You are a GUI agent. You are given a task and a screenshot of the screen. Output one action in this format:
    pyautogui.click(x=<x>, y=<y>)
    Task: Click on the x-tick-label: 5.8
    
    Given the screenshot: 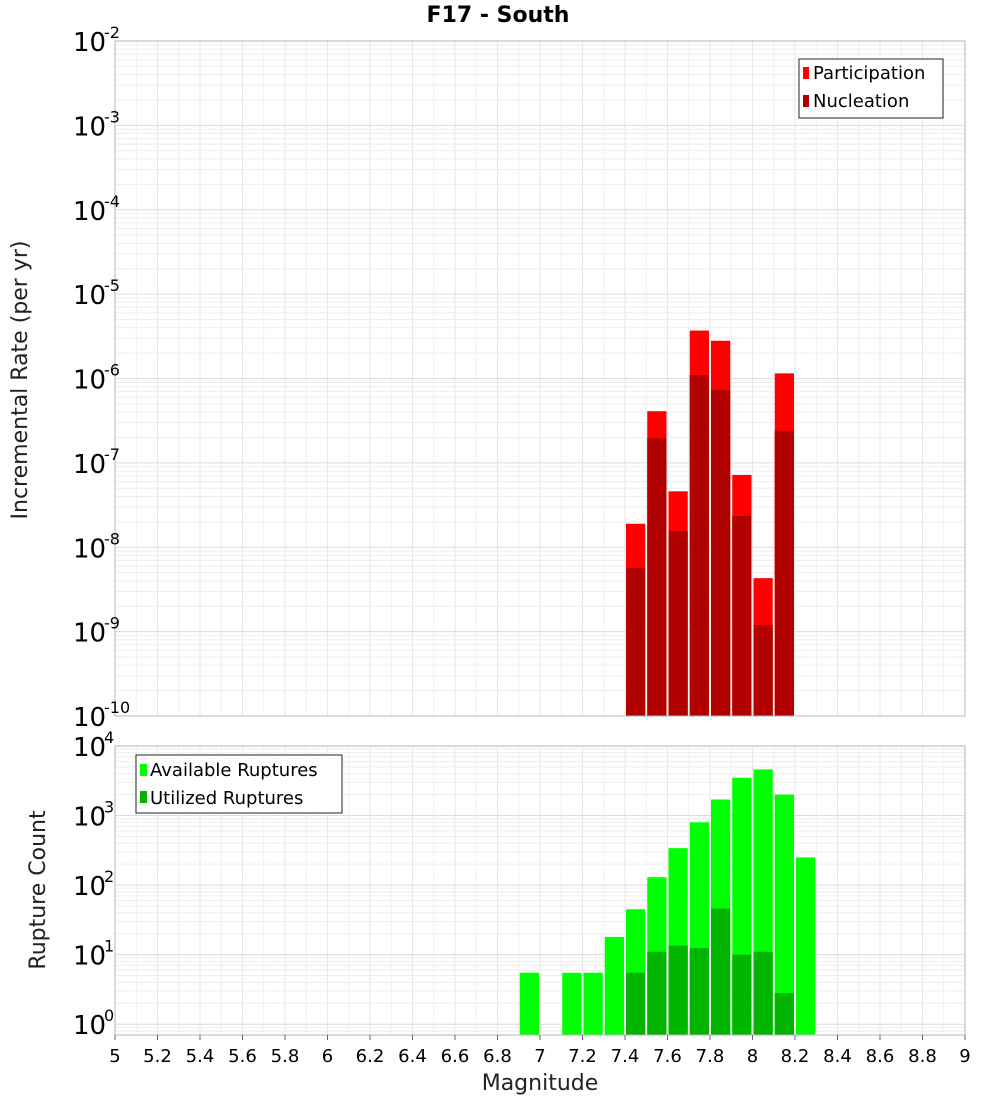 What is the action you would take?
    pyautogui.click(x=285, y=1056)
    